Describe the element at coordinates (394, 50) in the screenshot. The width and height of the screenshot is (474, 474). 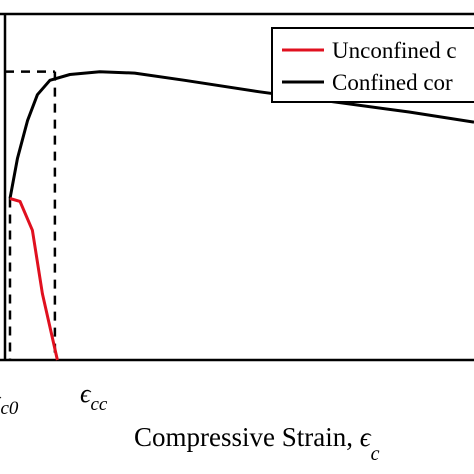
I see `legend-label-unconfined: Unconfined c` at that location.